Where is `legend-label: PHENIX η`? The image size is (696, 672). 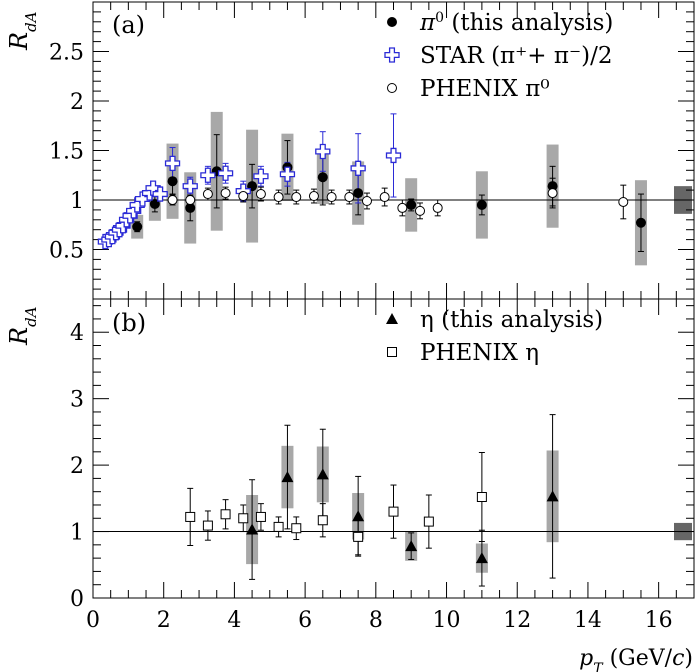 legend-label: PHENIX η is located at coordinates (479, 353).